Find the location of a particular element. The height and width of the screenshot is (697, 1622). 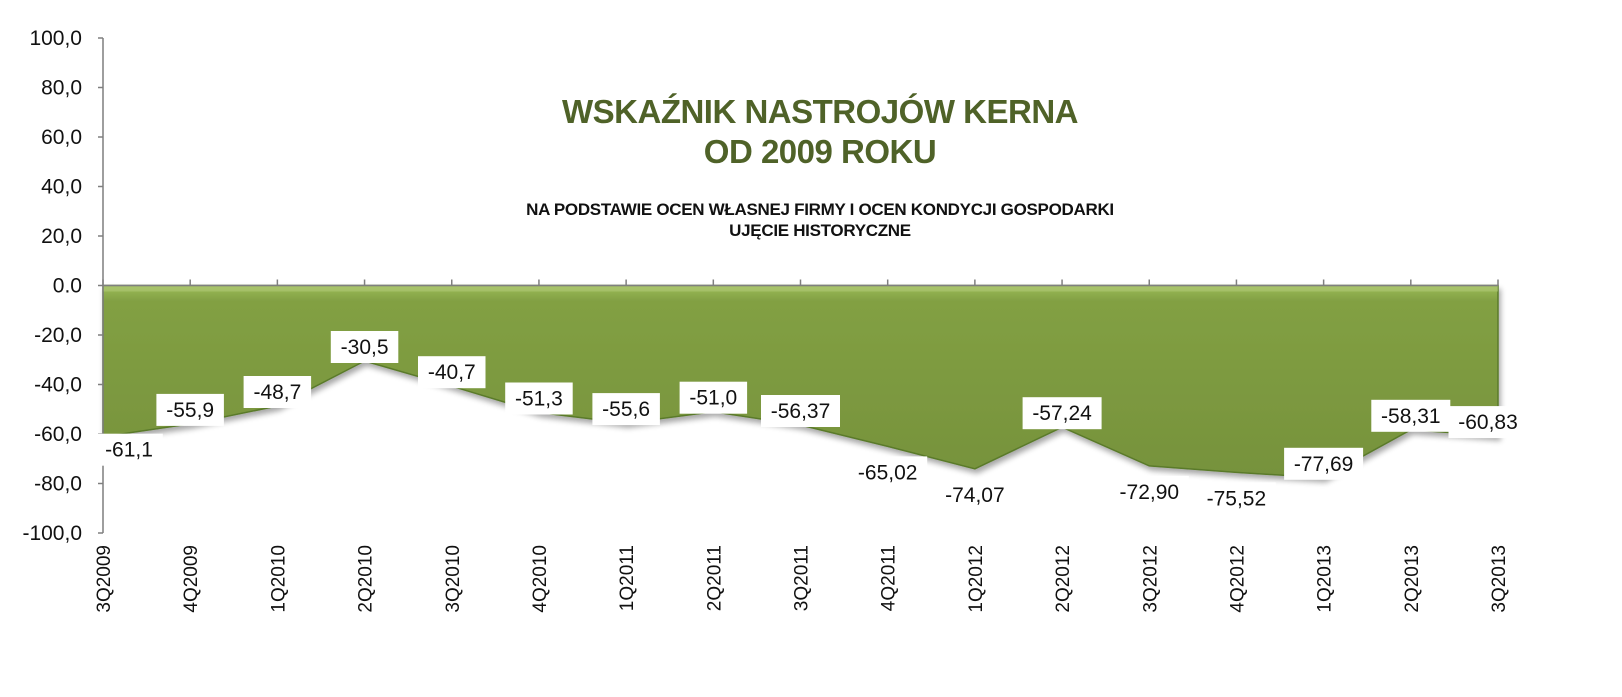

data-label-value: -40,7 is located at coordinates (452, 372).